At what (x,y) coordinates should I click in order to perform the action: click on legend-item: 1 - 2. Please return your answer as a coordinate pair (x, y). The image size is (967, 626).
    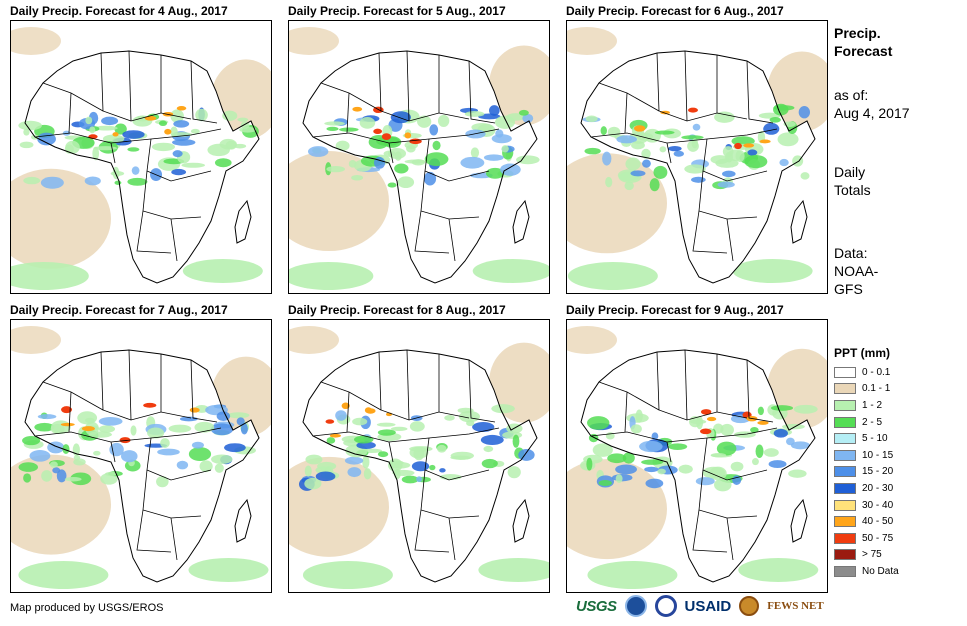
    Looking at the image, I should click on (866, 405).